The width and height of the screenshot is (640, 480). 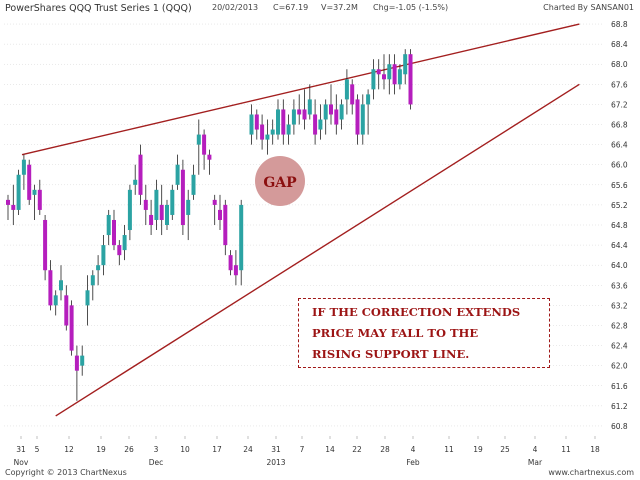 What do you see at coordinates (330, 449) in the screenshot?
I see `x-tick-label: 14` at bounding box center [330, 449].